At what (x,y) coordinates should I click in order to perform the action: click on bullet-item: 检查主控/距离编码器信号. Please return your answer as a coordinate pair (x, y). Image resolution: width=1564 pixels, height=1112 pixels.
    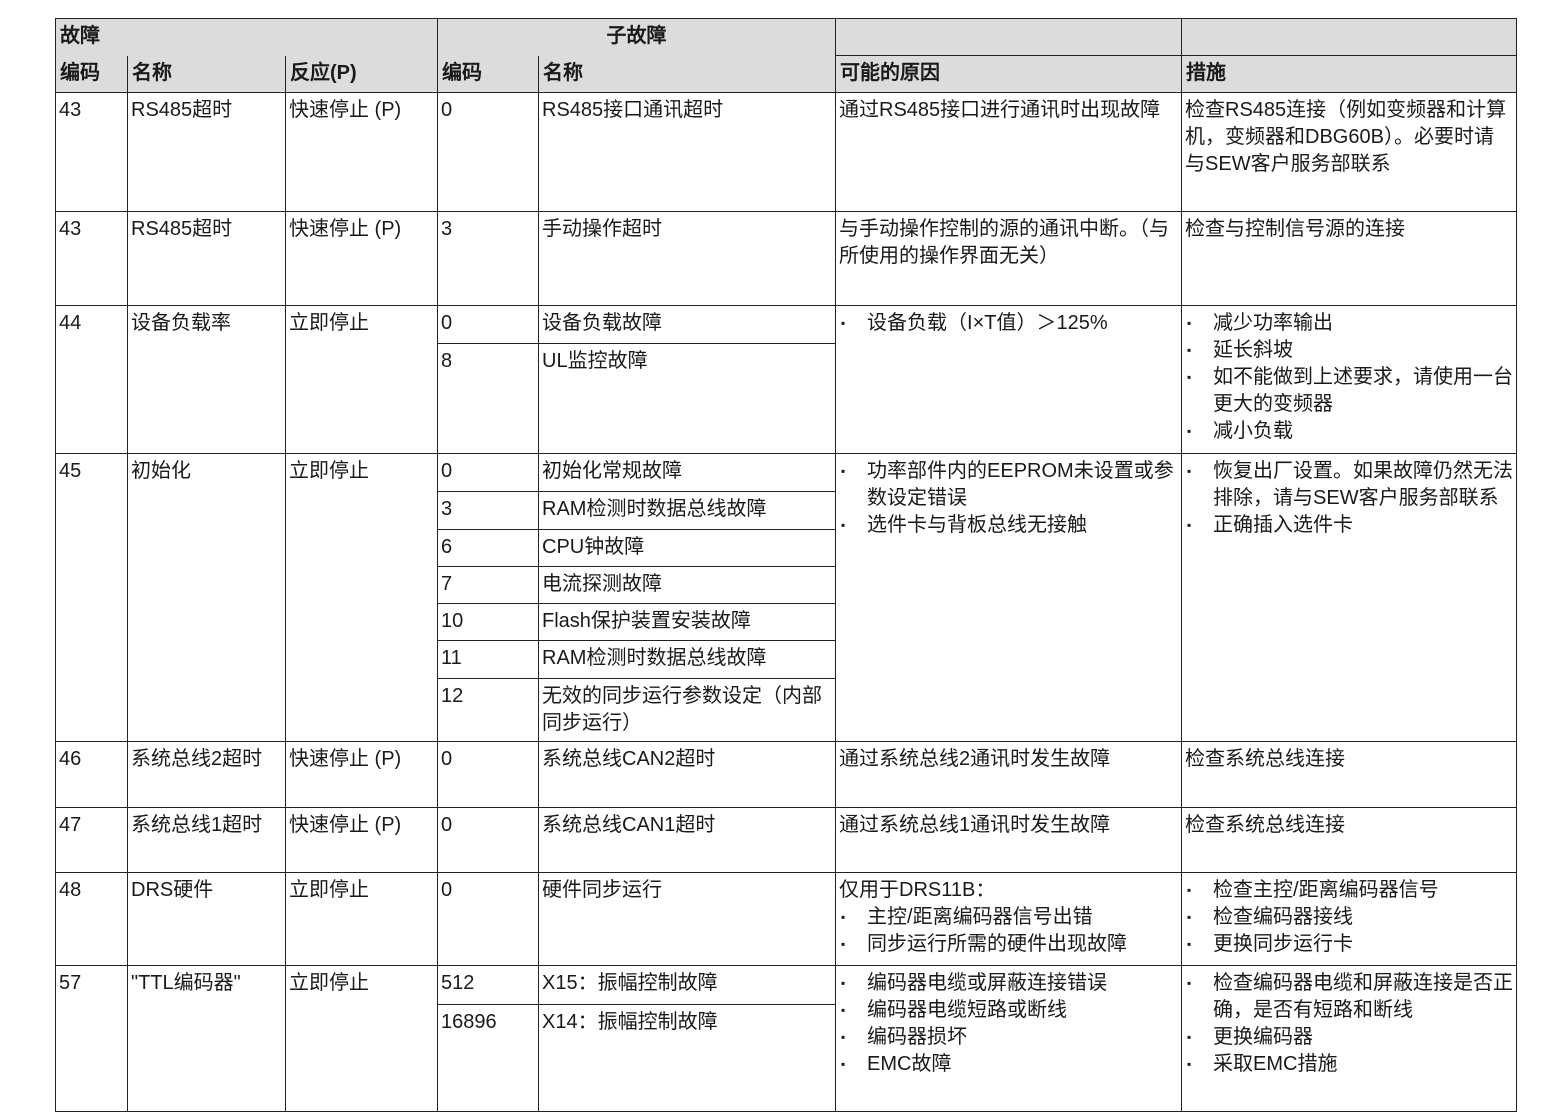
    Looking at the image, I should click on (1350, 890).